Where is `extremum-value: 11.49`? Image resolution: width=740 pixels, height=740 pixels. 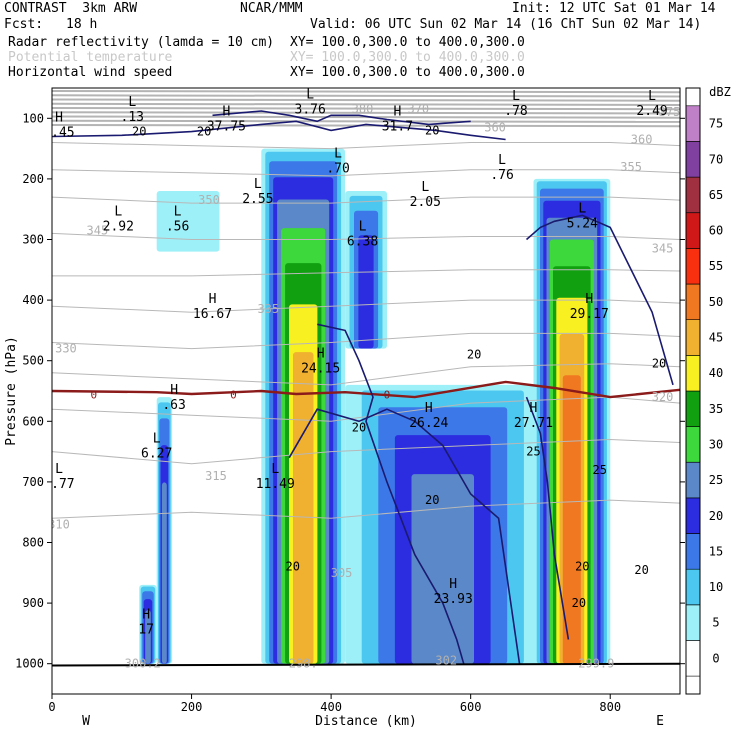 extremum-value: 11.49 is located at coordinates (275, 484).